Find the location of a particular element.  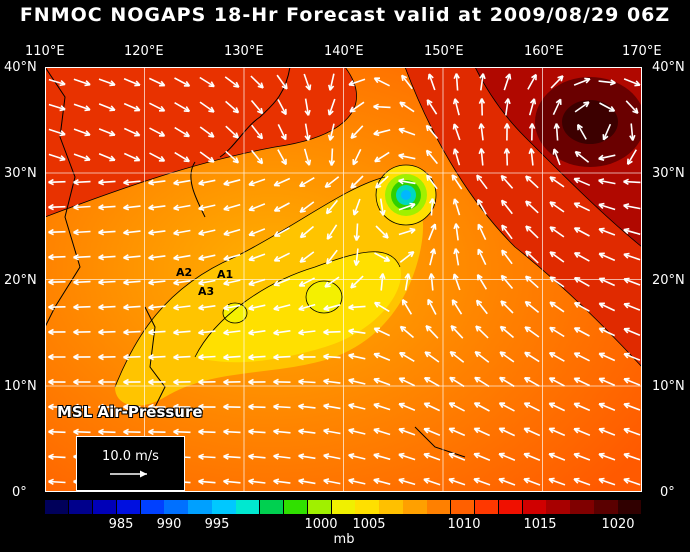

colorbar-tick-1010: 1010 is located at coordinates (464, 524).